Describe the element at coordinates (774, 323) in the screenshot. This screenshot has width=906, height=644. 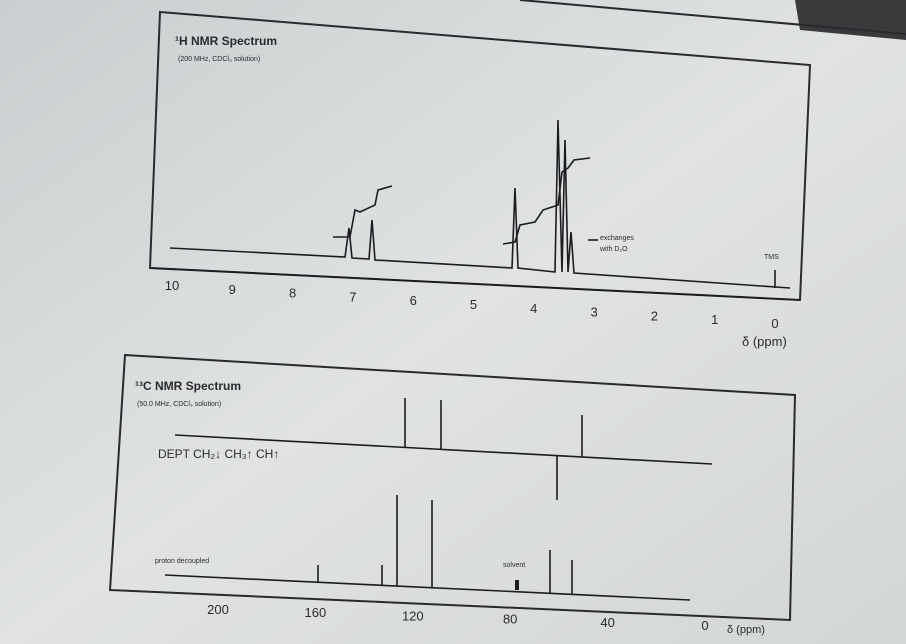
I see `h-axis-label: 0` at that location.